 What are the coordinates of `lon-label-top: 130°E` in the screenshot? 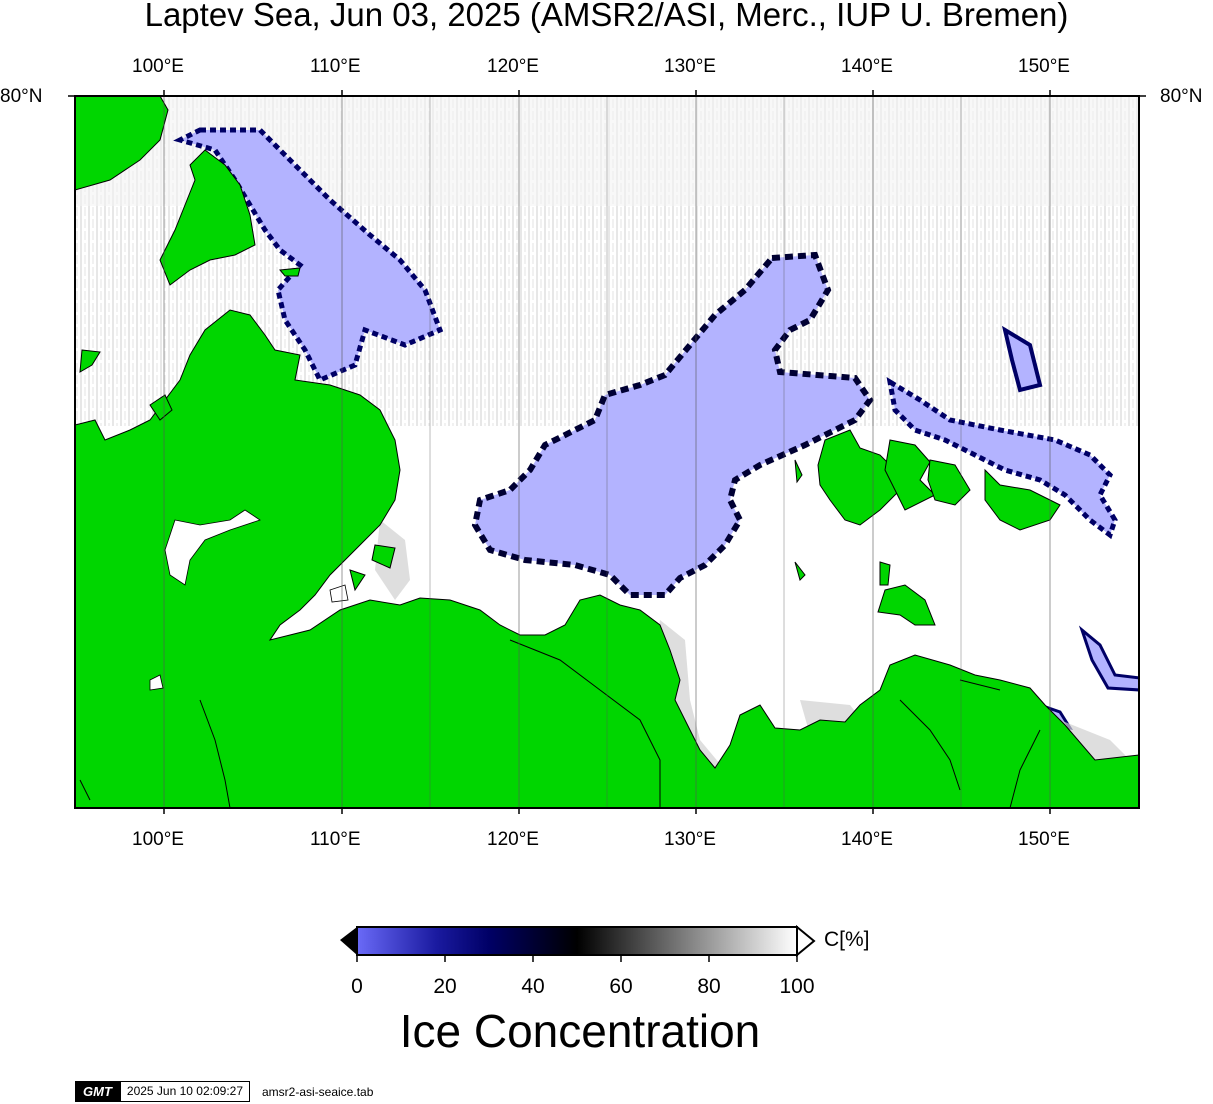 It's located at (690, 66).